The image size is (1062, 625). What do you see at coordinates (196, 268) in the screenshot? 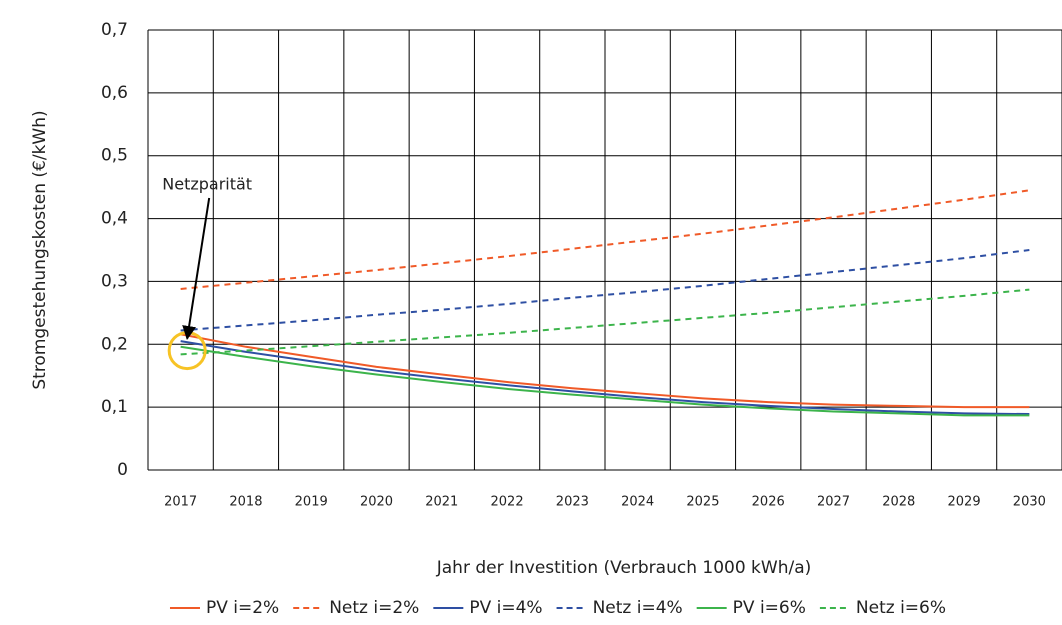
I see `annotation-arrow` at bounding box center [196, 268].